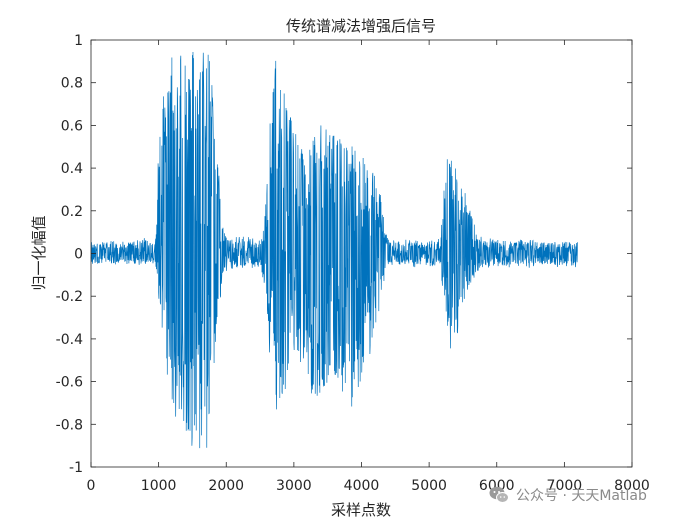 This screenshot has height=525, width=700. Describe the element at coordinates (581, 496) in the screenshot. I see `watermark-text: 公众号 · 天天Matlab` at that location.